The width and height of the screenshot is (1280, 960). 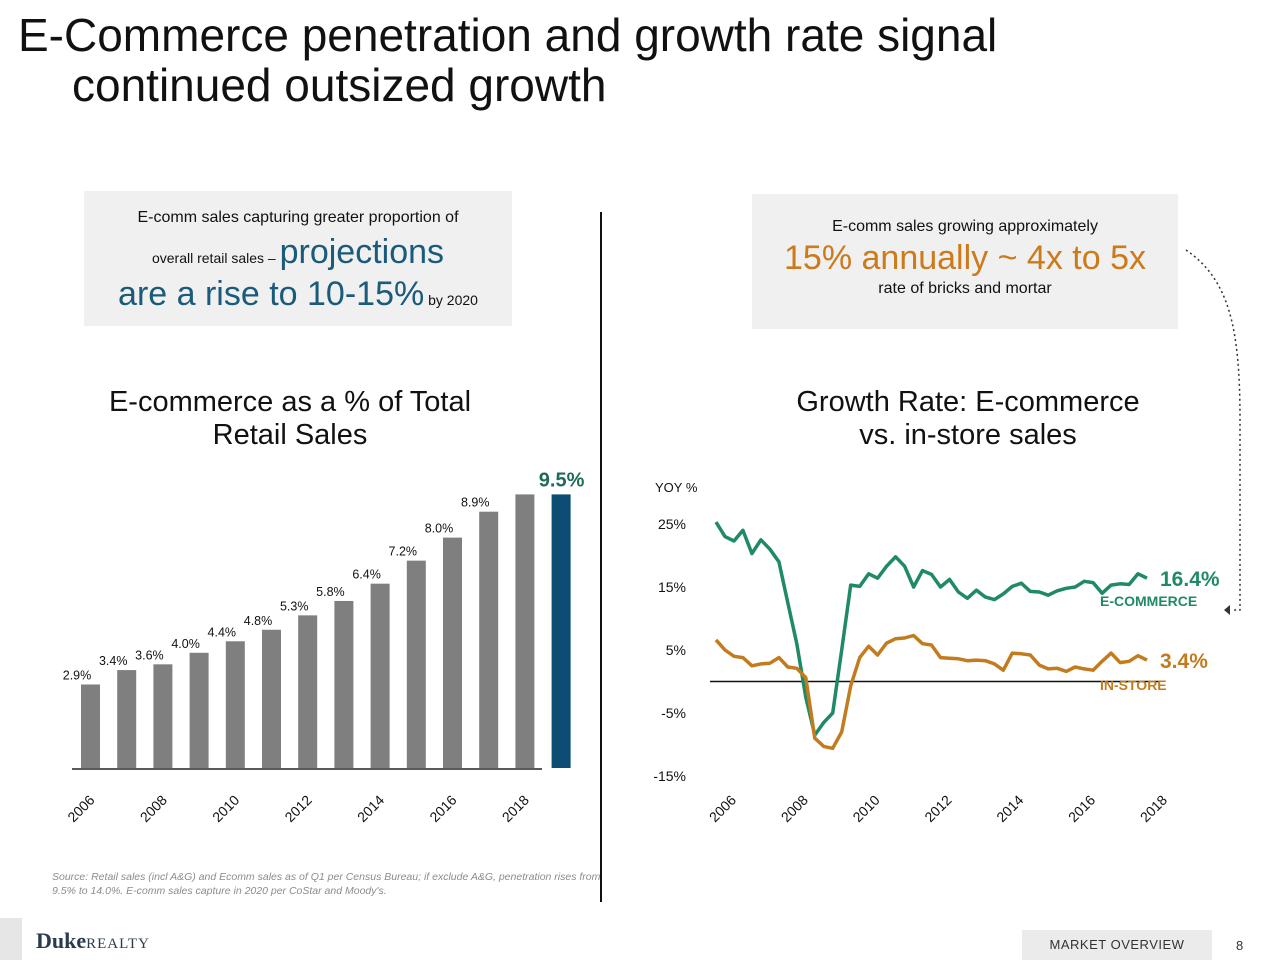 I want to click on line-x-tick: 2008, so click(x=794, y=808).